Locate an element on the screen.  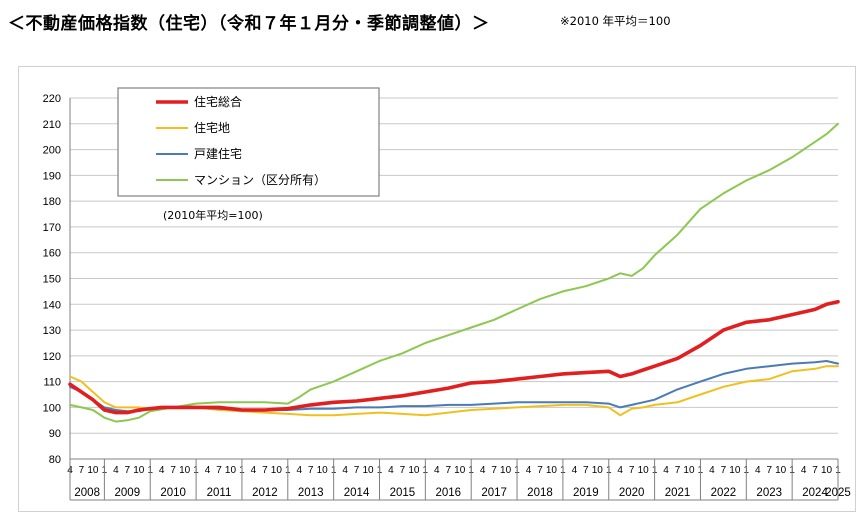
y-tick-label: 150 is located at coordinates (52, 280).